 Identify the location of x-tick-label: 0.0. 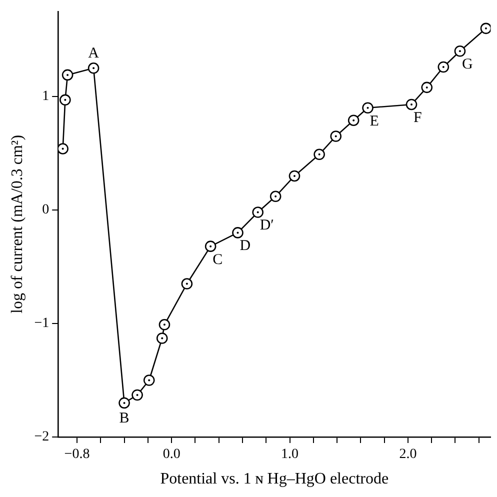
(171, 454).